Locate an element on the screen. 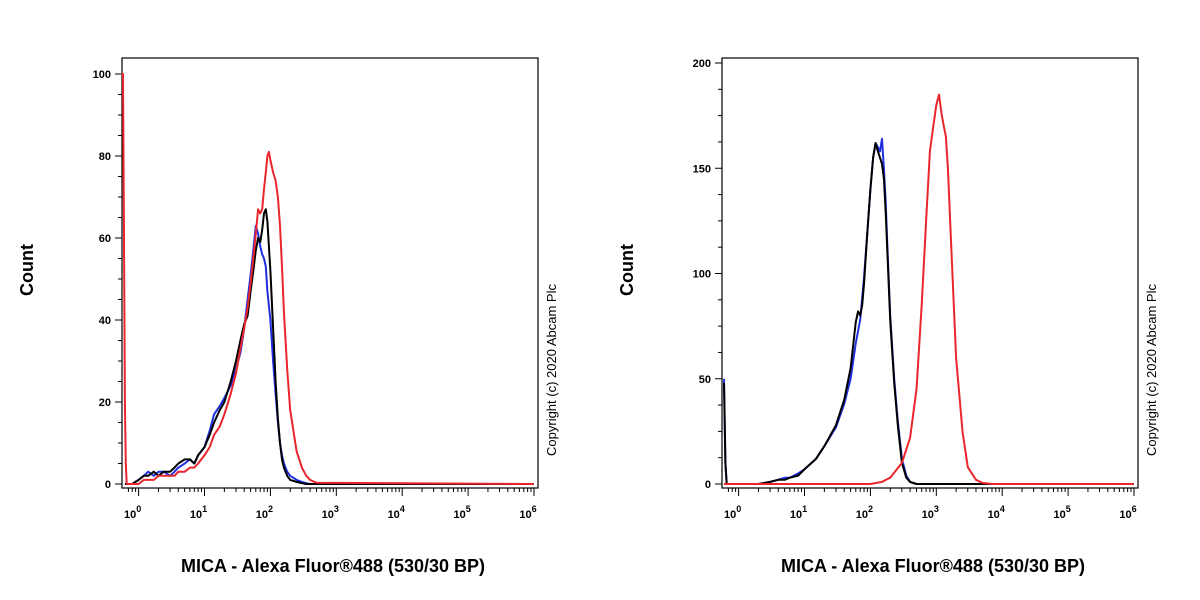 The width and height of the screenshot is (1200, 600). y-ticks: 0 20 40 60 80 100 is located at coordinates (107, 280).